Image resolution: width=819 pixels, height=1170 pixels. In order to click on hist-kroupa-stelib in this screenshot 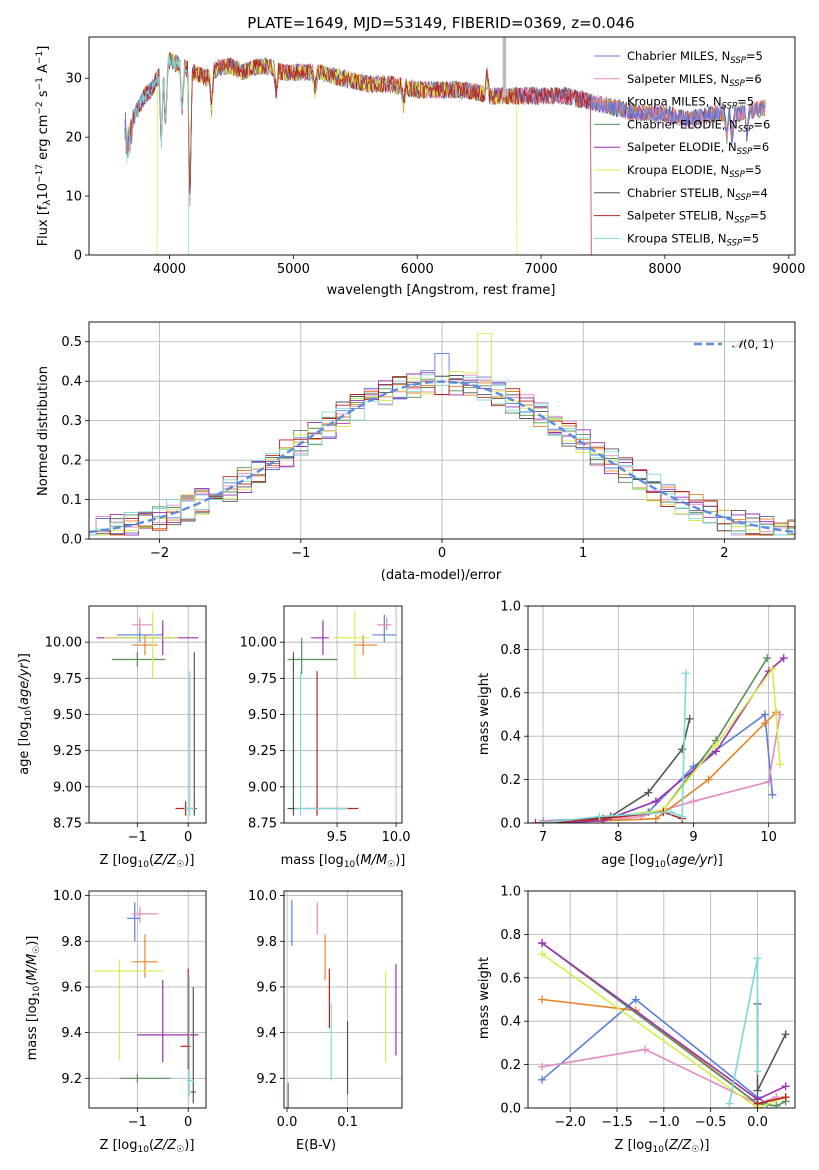, I will do `click(442, 455)`.